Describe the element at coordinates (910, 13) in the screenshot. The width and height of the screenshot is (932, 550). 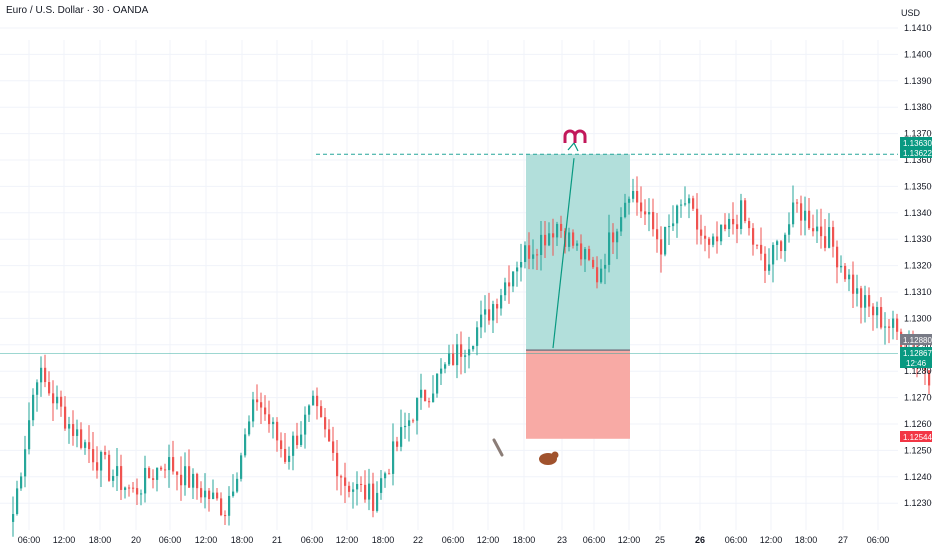
I see `currency-label: USD` at that location.